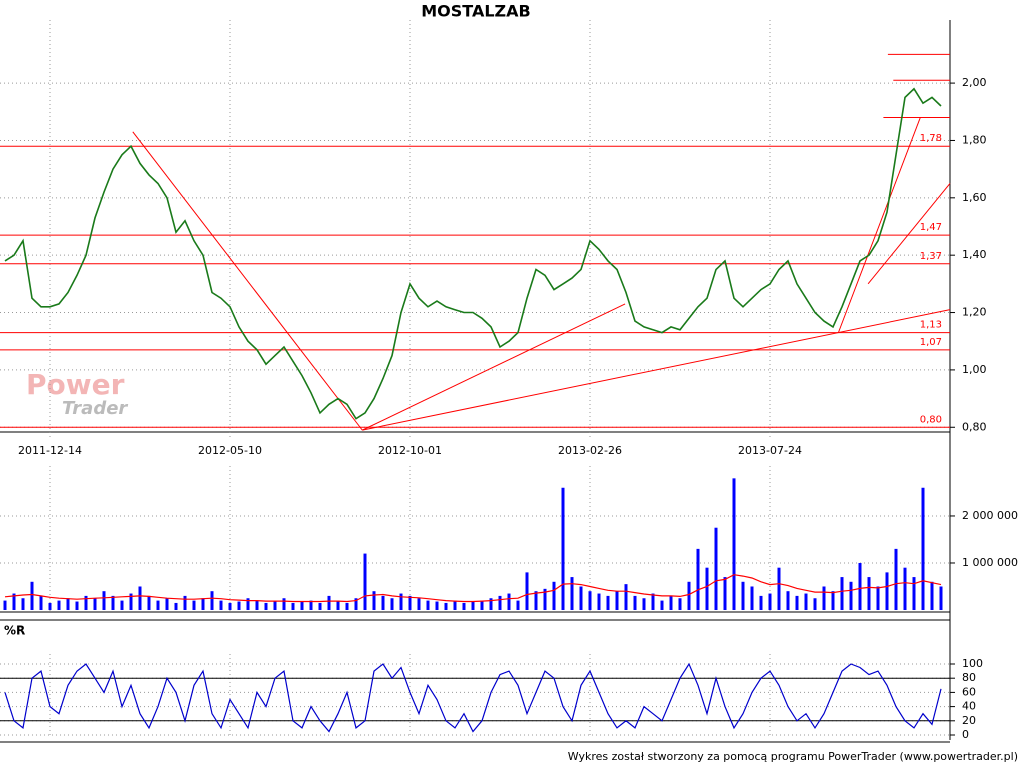 The image size is (1024, 768). I want to click on chart-title: MOSTALZAB, so click(475, 11).